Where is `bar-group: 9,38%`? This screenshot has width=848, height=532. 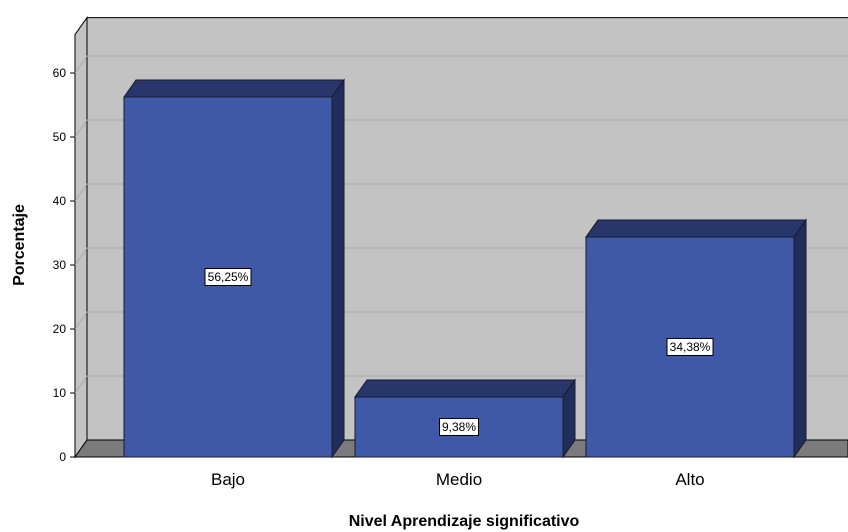
bar-group: 9,38% is located at coordinates (465, 418).